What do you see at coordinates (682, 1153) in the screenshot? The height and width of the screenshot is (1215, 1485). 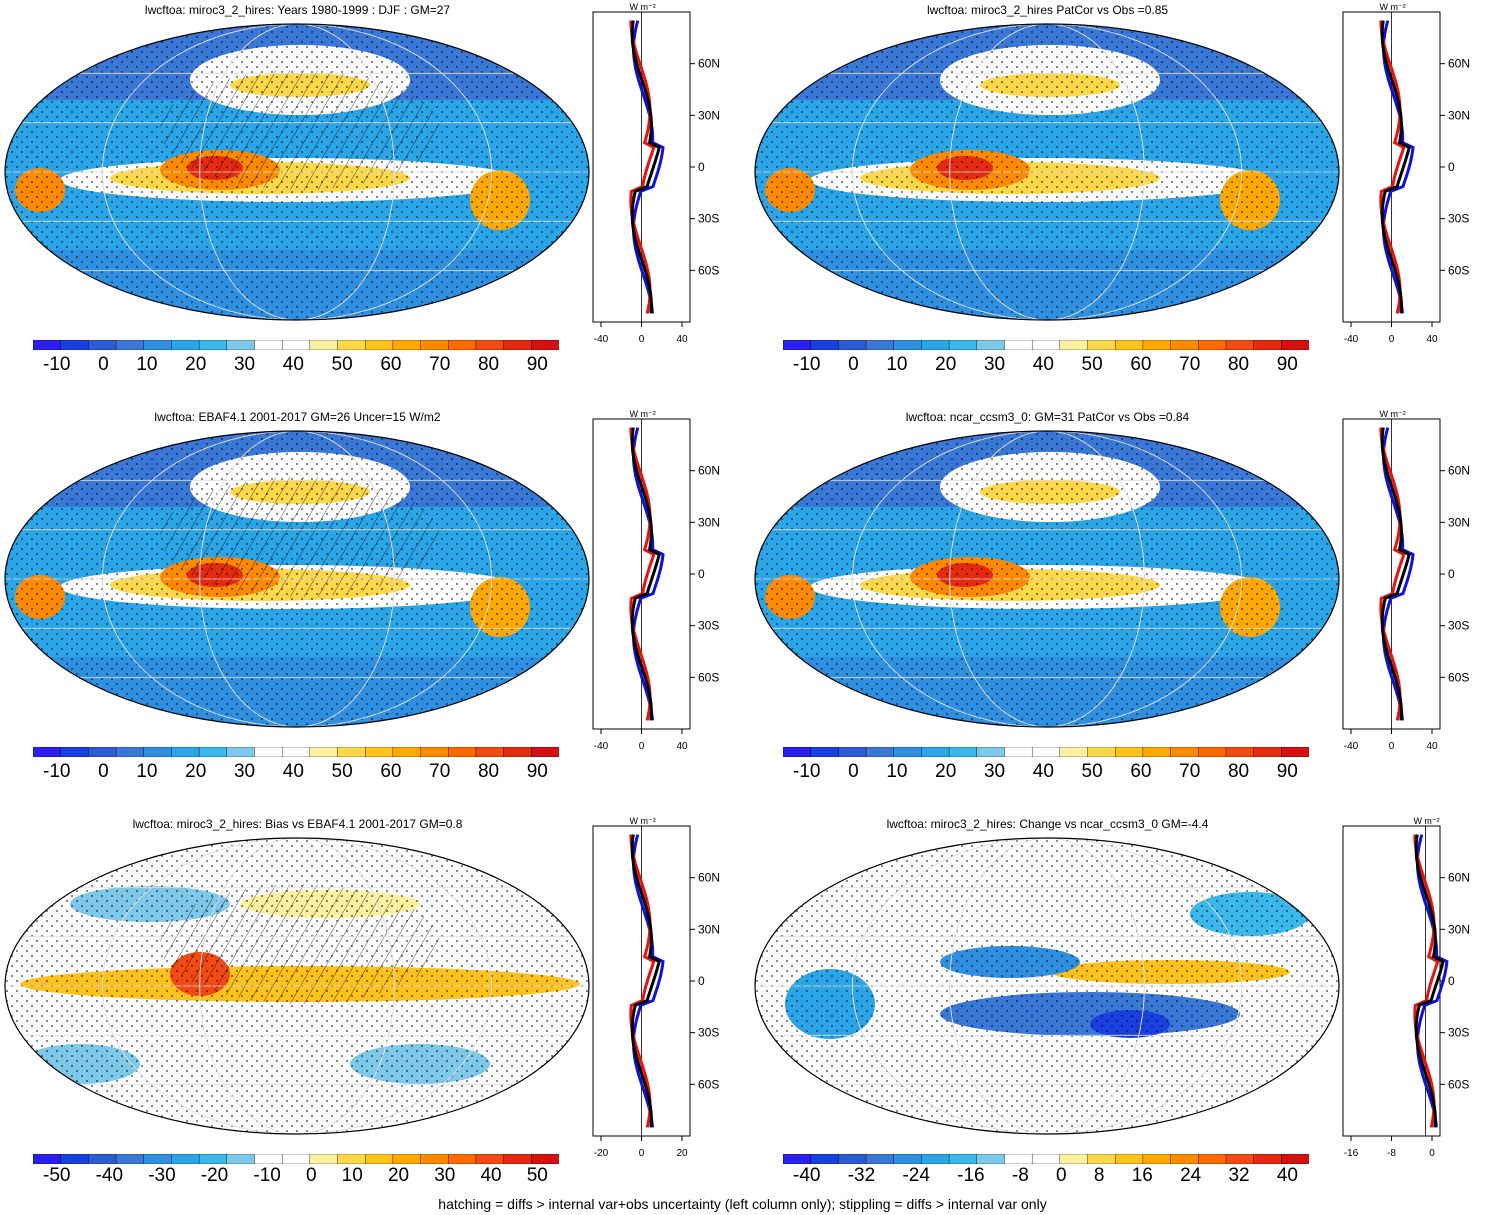 I see `profile-x-tick: 20` at bounding box center [682, 1153].